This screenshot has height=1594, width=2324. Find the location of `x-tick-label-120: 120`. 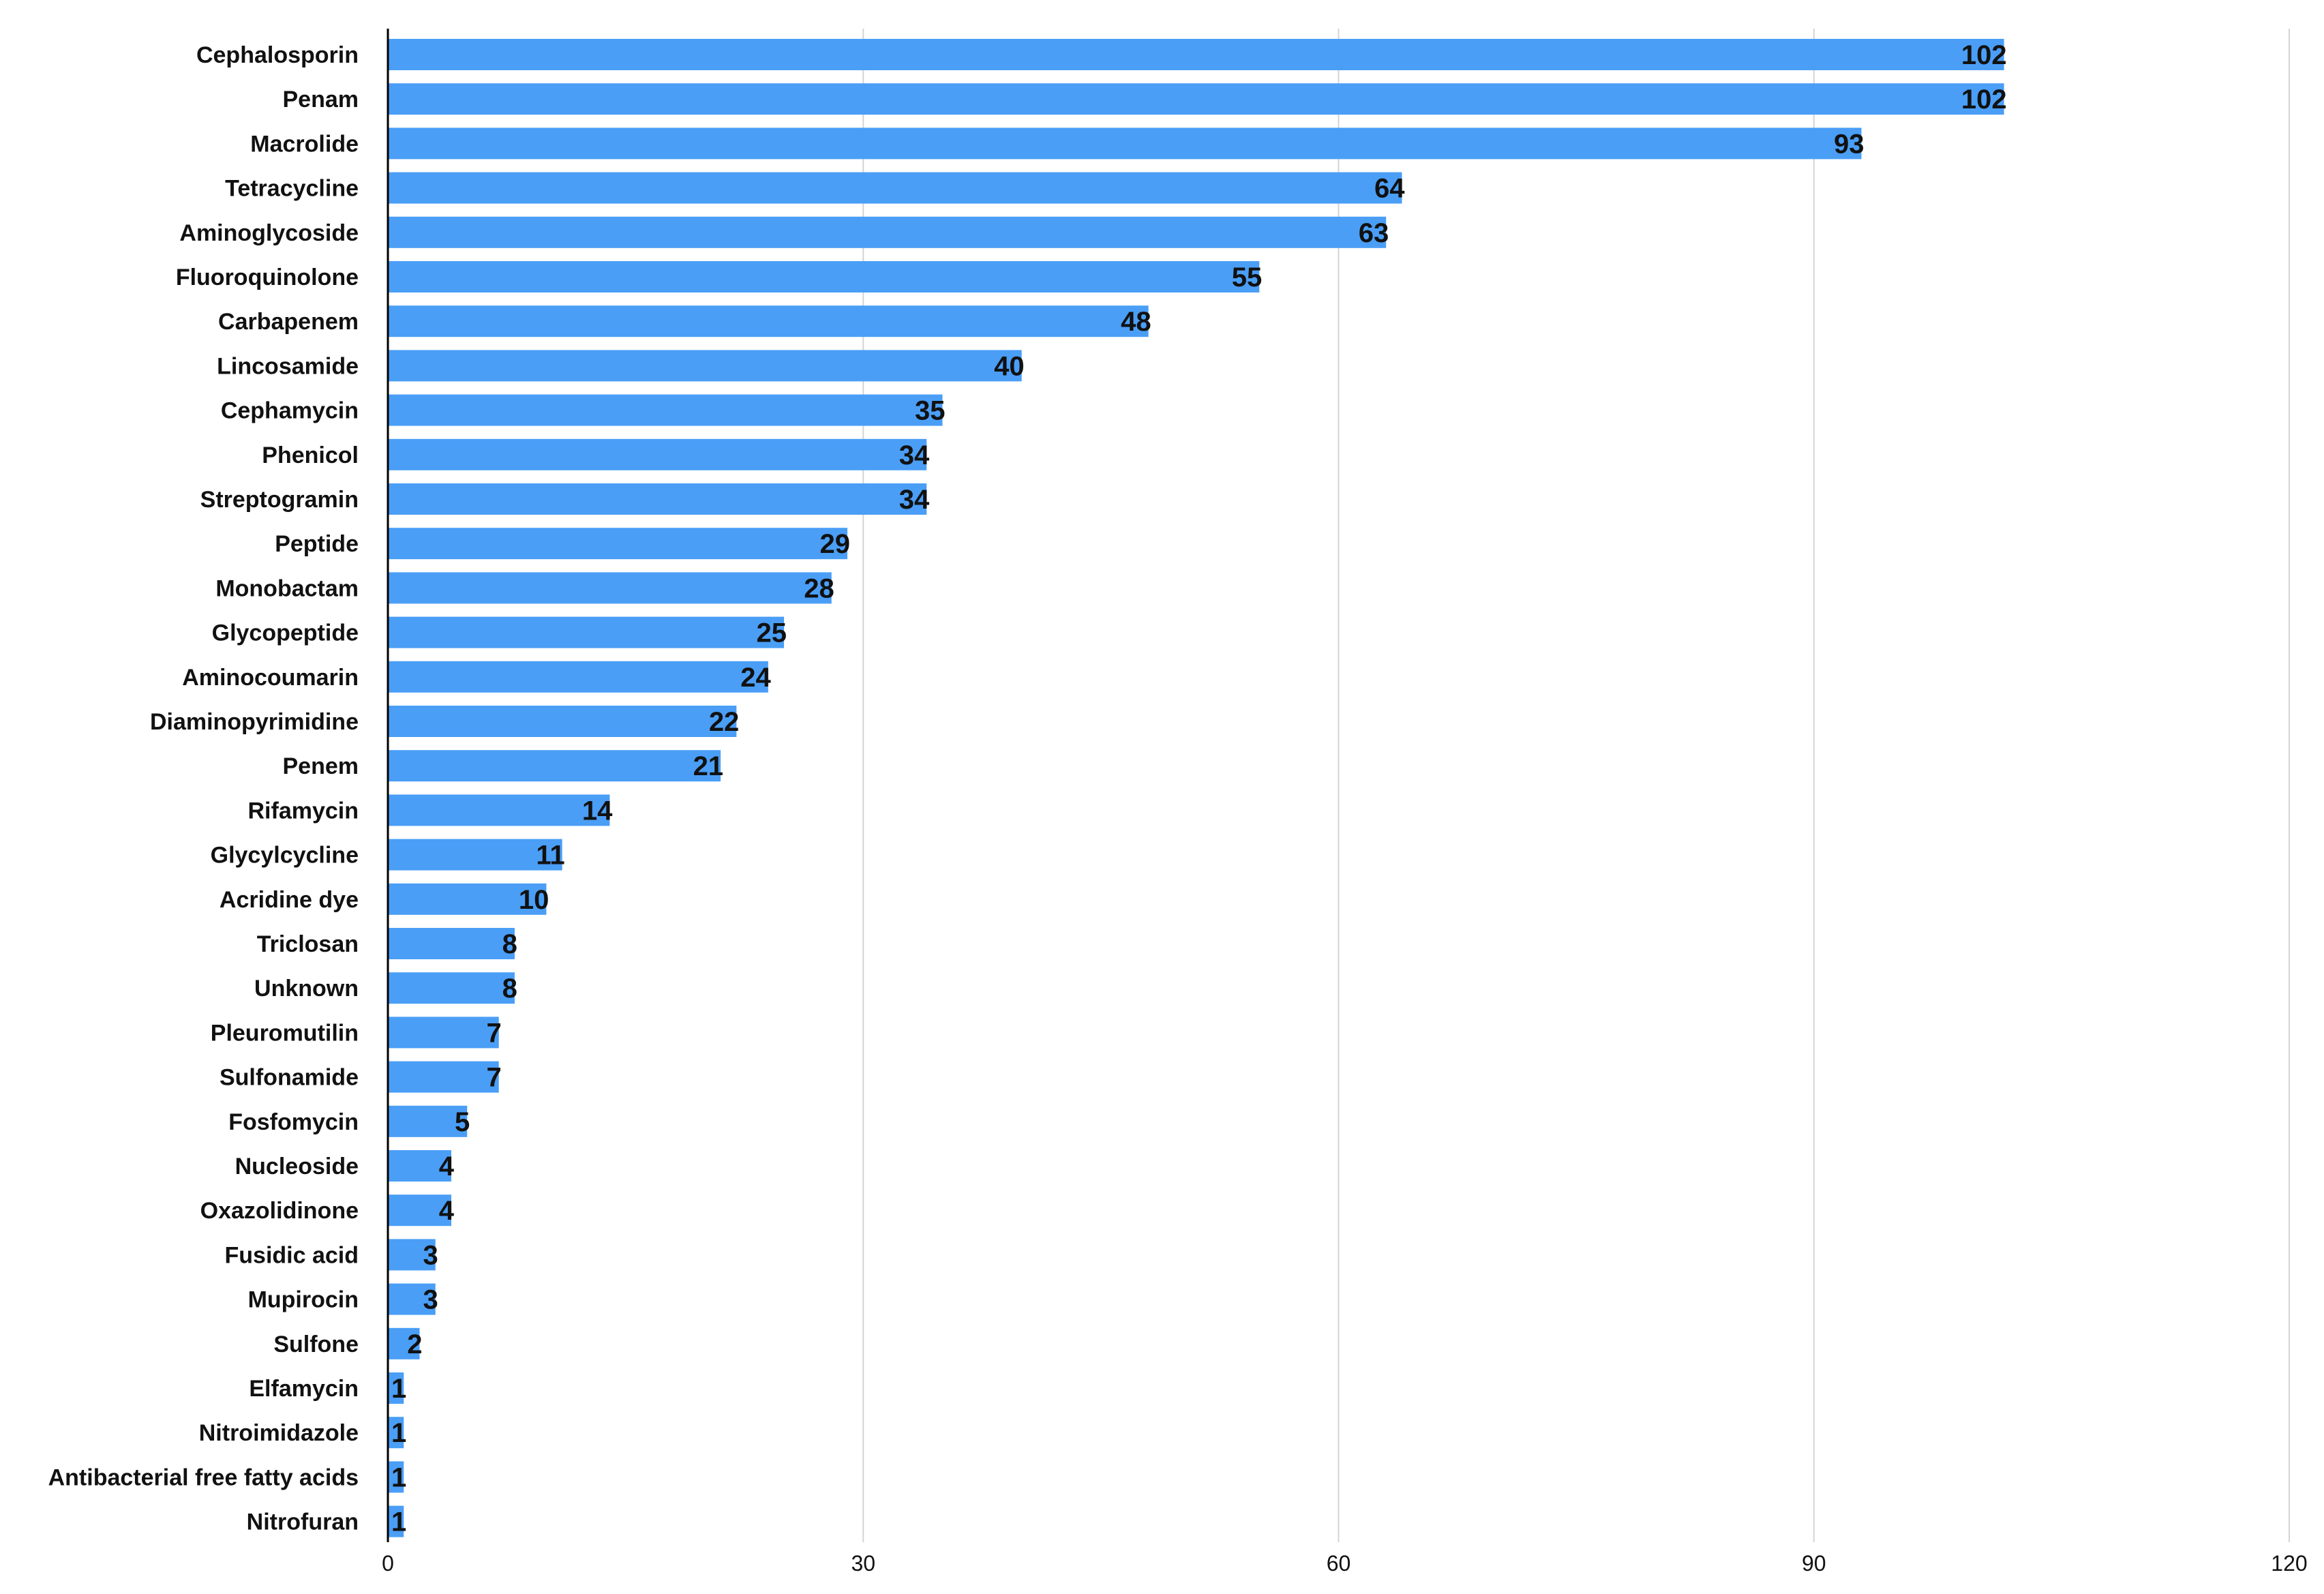

x-tick-label-120: 120 is located at coordinates (2289, 1563).